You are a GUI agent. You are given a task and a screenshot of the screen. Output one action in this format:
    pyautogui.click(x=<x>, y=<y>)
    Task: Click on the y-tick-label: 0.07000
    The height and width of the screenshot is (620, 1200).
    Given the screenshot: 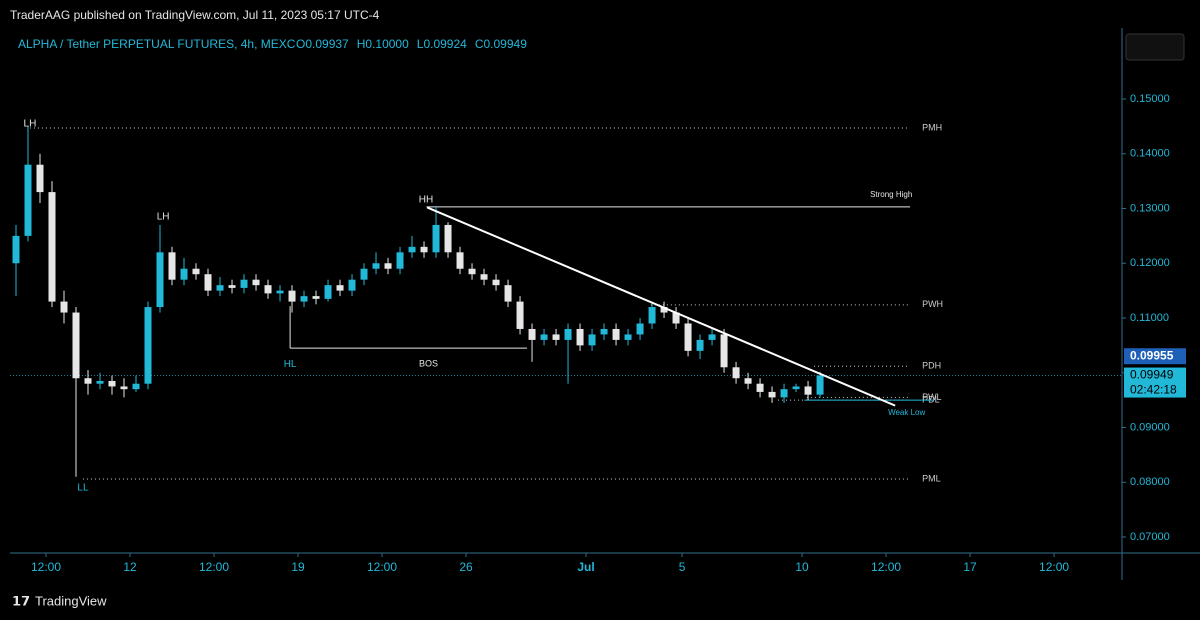 What is the action you would take?
    pyautogui.click(x=1150, y=537)
    